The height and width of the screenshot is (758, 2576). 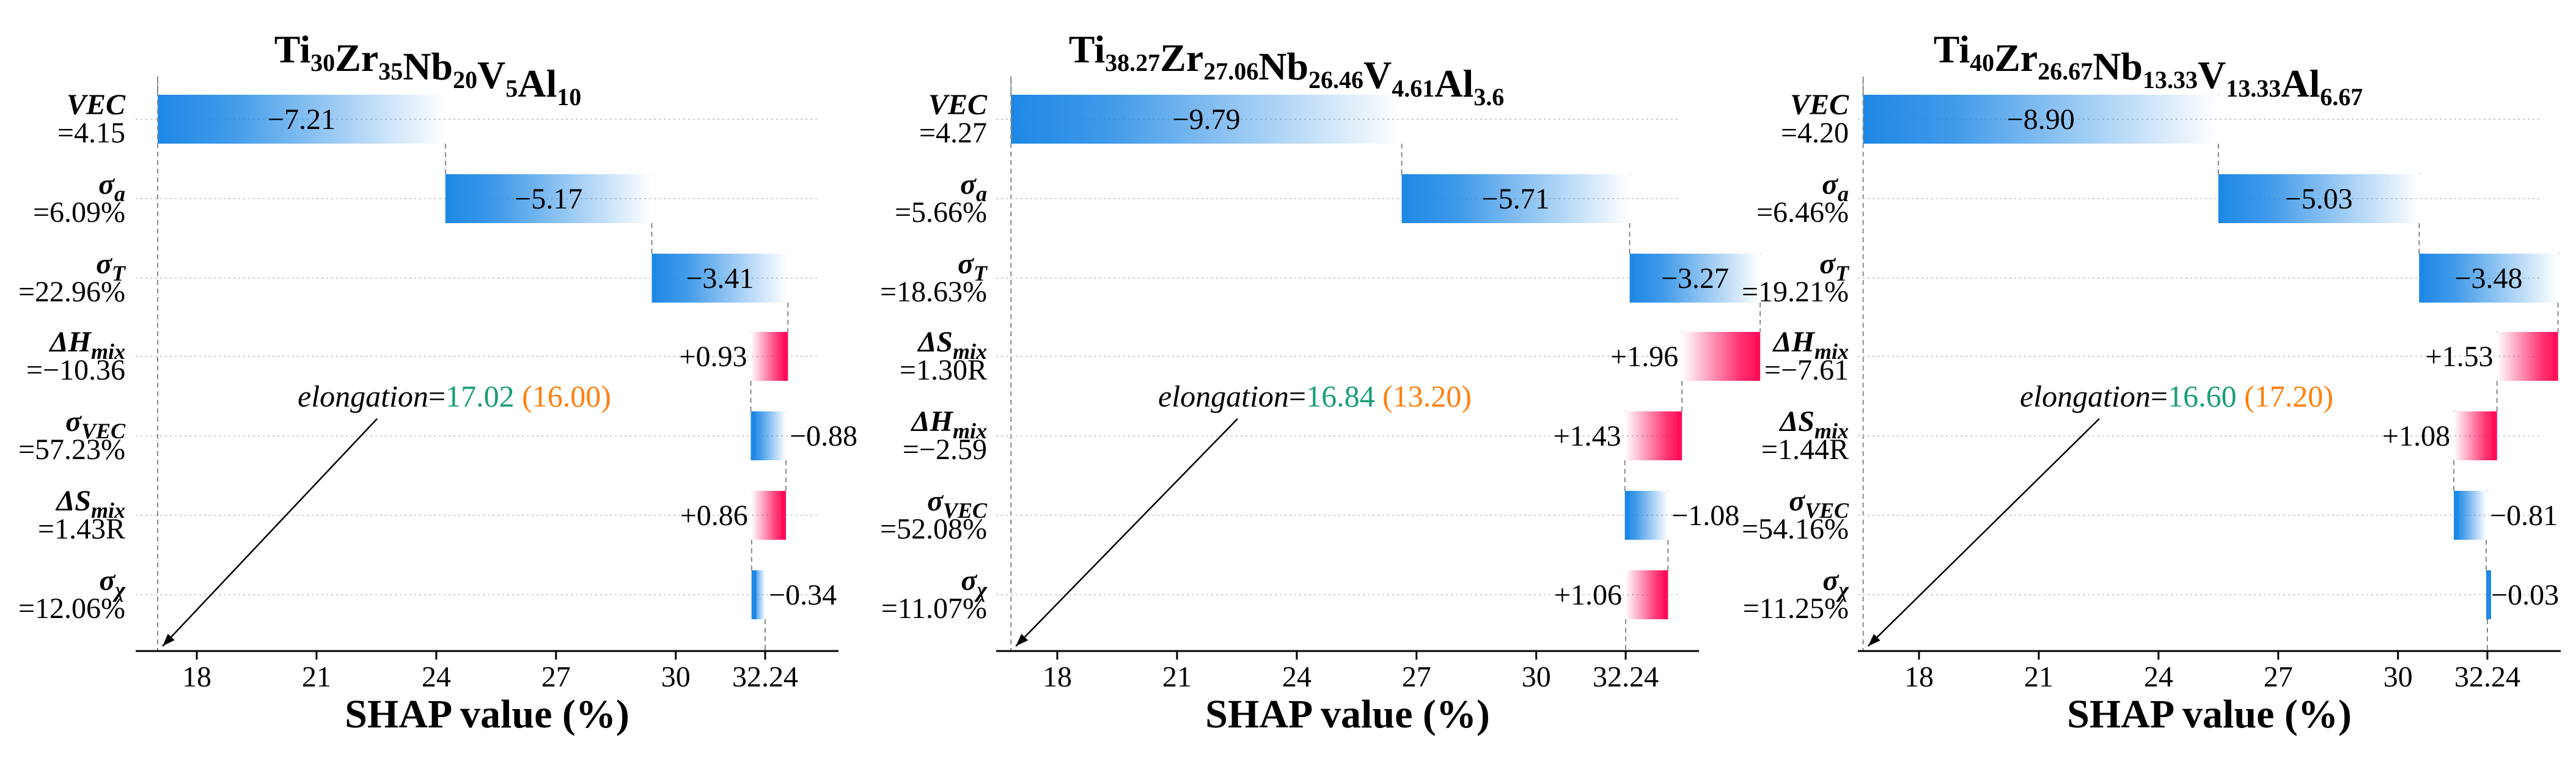 What do you see at coordinates (1644, 356) in the screenshot?
I see `shap-value-label: +1.96` at bounding box center [1644, 356].